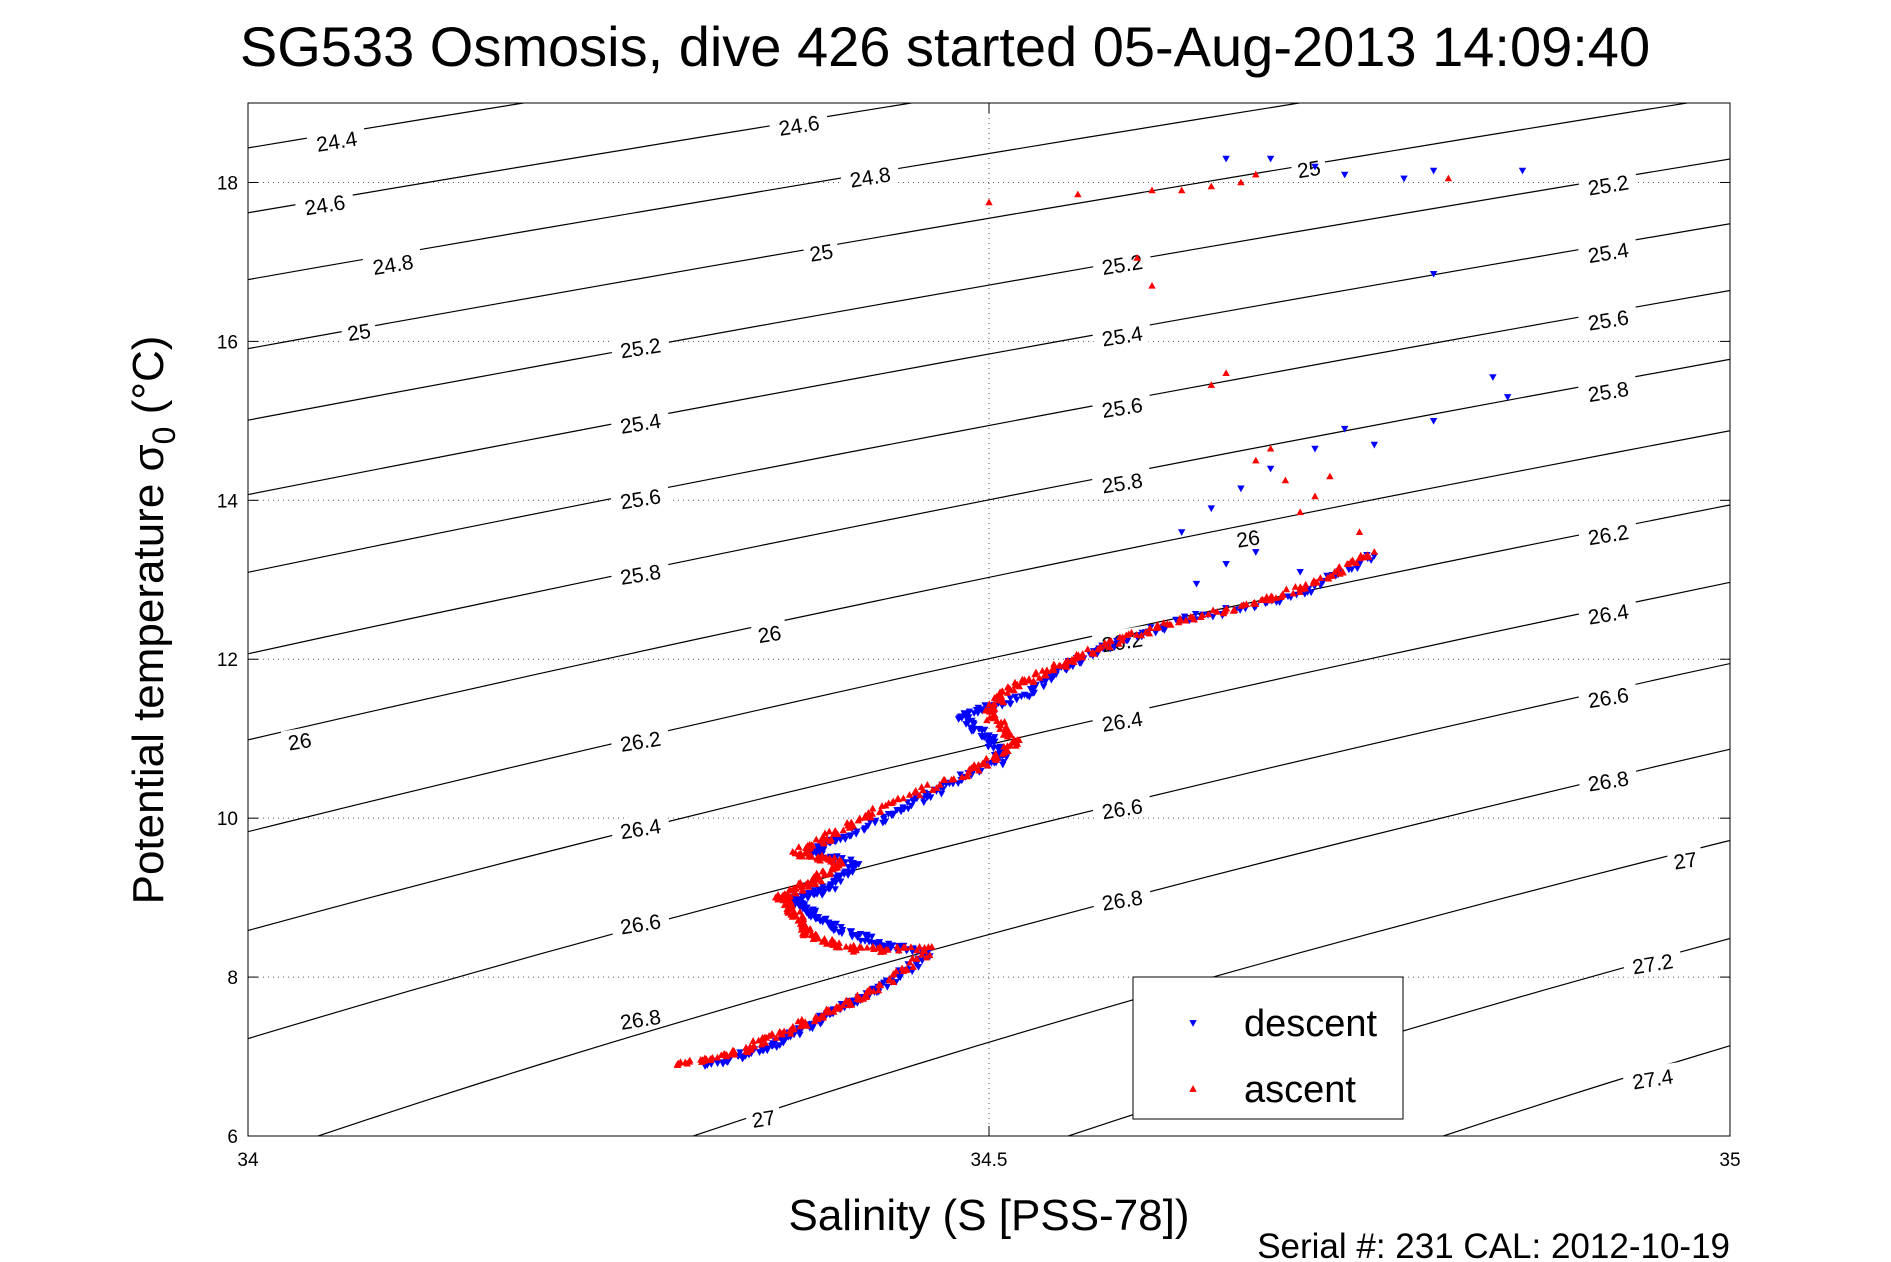  I want to click on contour-label: 26, so click(1248, 539).